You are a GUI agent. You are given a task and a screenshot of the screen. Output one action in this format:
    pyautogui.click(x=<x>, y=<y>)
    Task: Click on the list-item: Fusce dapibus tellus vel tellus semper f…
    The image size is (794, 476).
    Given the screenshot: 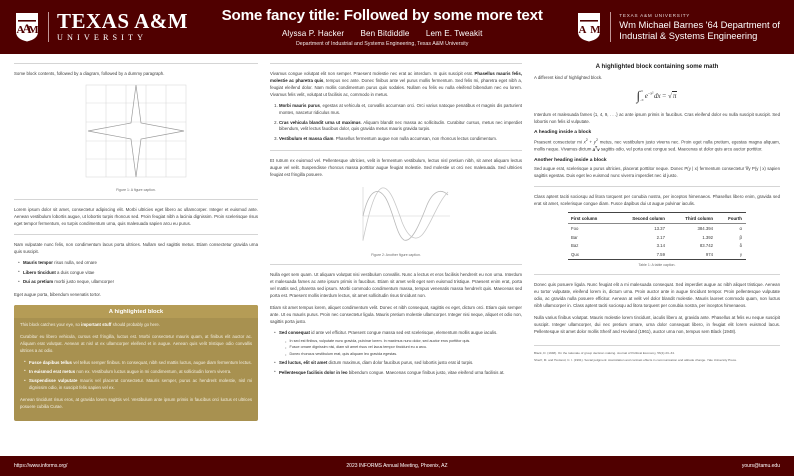 What is the action you would take?
    pyautogui.click(x=138, y=363)
    